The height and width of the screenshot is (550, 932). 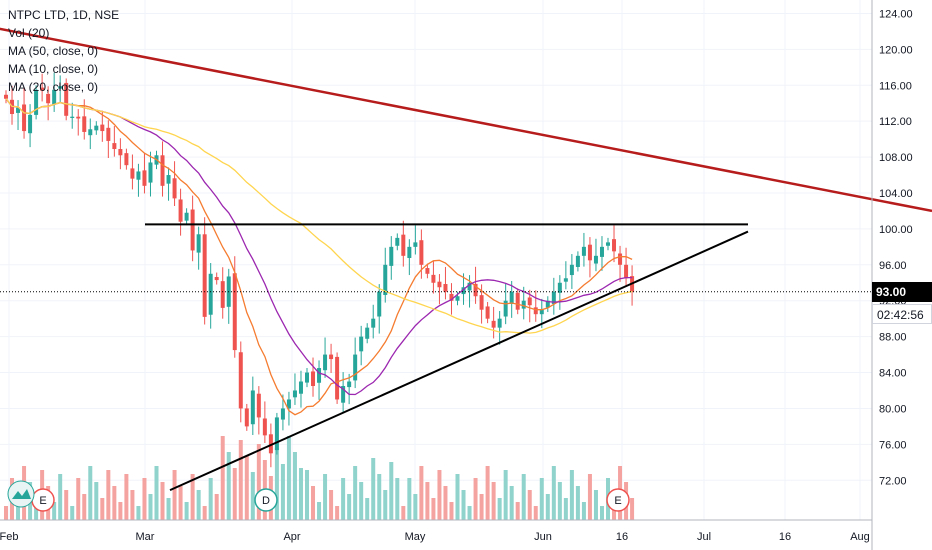 I want to click on legend-ma20: MA (20, close, 0), so click(x=53, y=87).